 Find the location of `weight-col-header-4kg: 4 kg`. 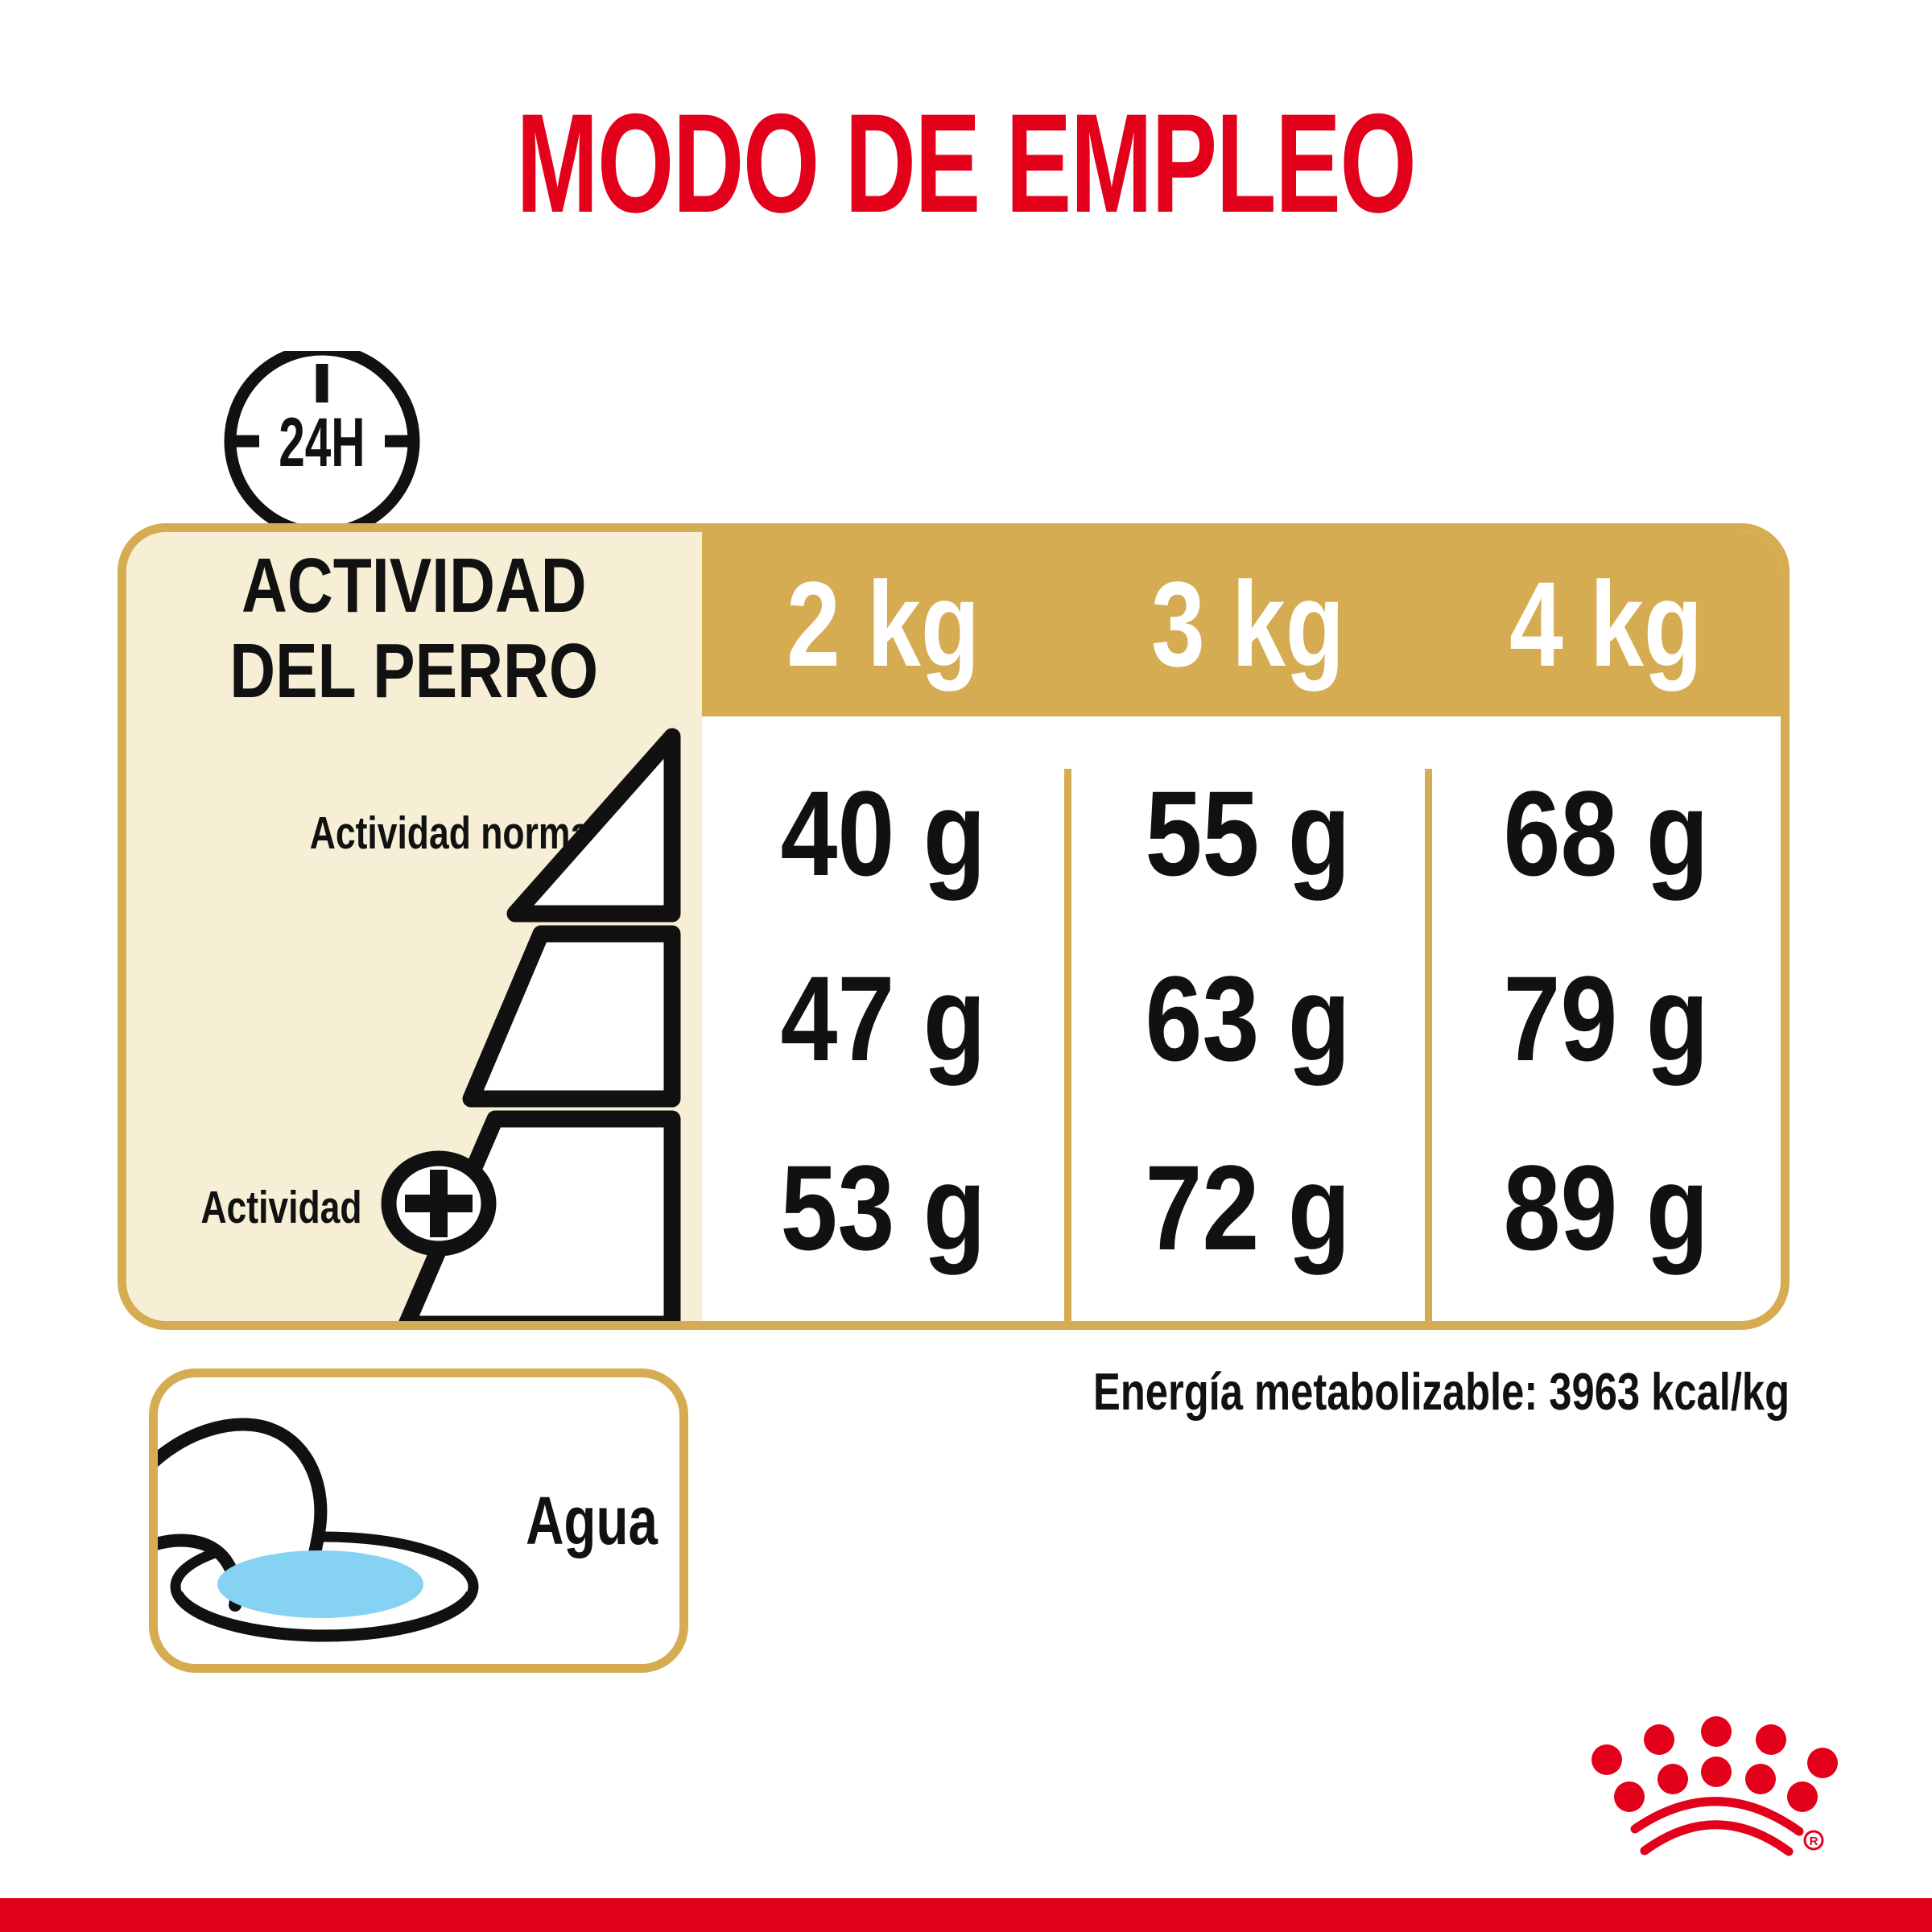

weight-col-header-4kg: 4 kg is located at coordinates (1606, 623).